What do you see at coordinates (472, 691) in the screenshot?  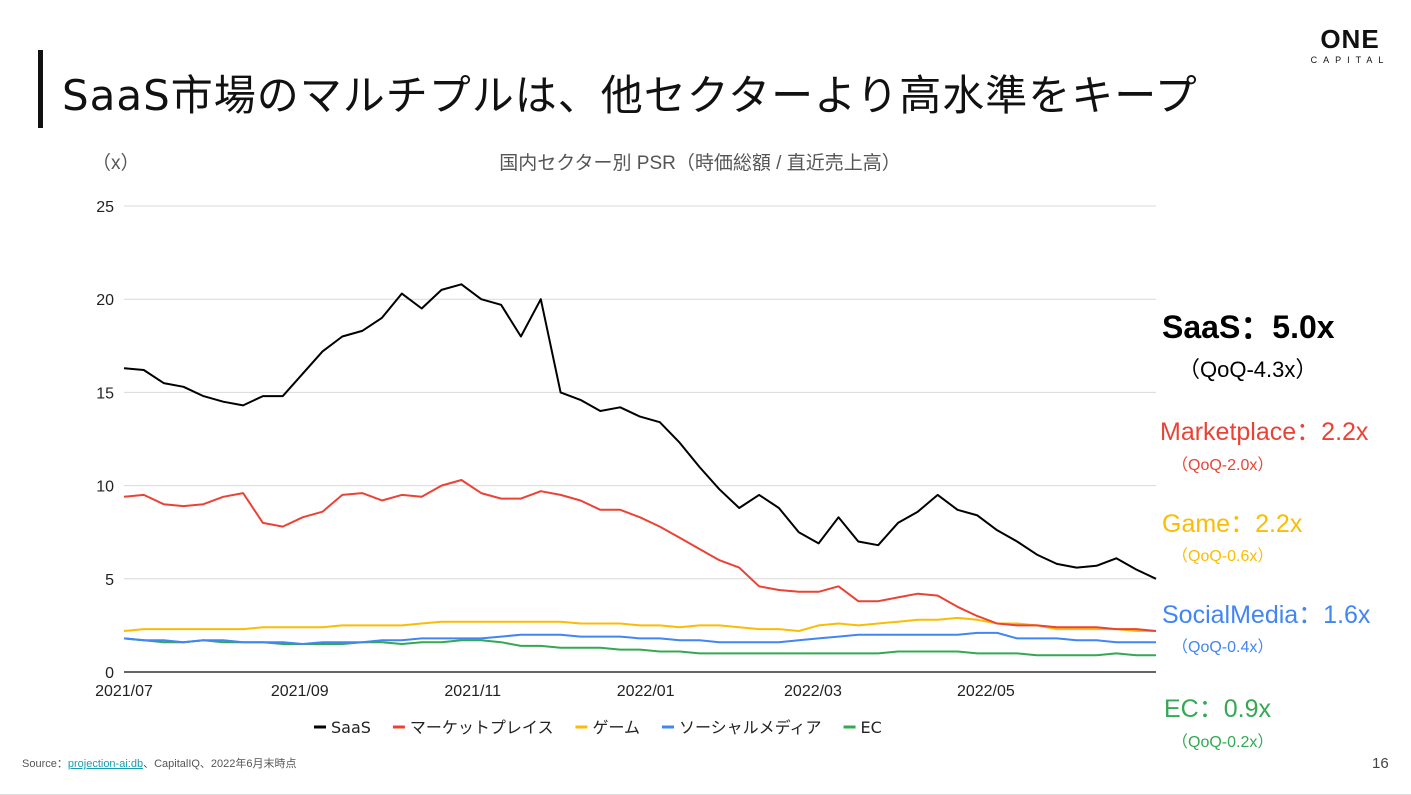 I see `x-tick-label: 2021/11` at bounding box center [472, 691].